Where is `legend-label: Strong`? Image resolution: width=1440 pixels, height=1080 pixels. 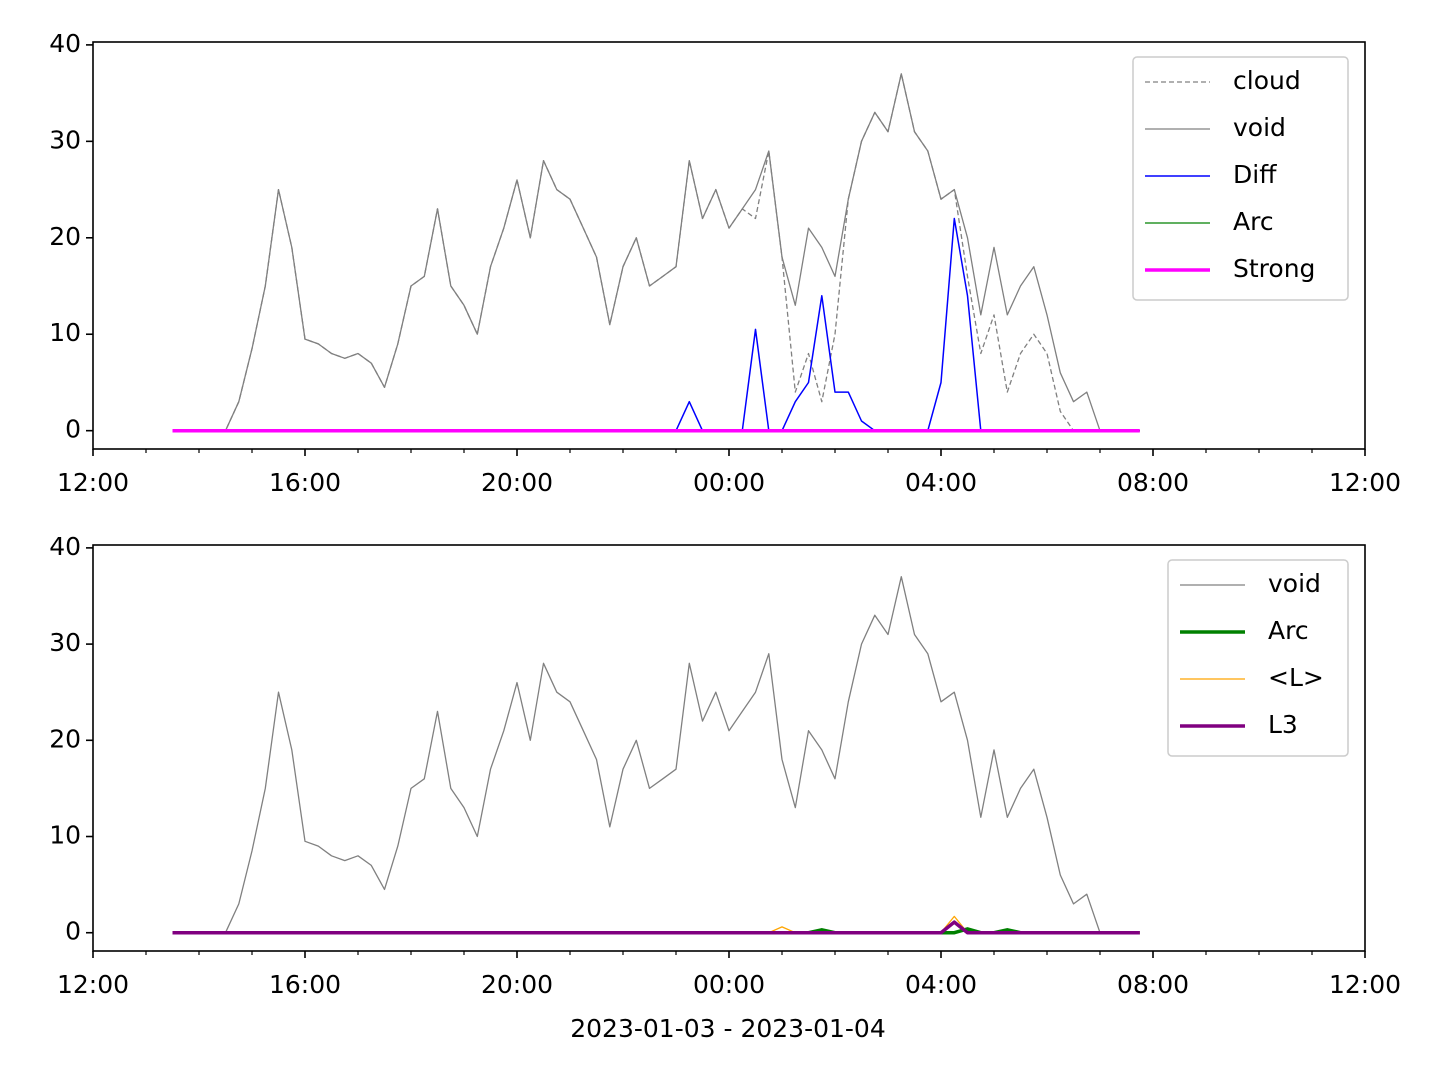 legend-label: Strong is located at coordinates (1274, 268).